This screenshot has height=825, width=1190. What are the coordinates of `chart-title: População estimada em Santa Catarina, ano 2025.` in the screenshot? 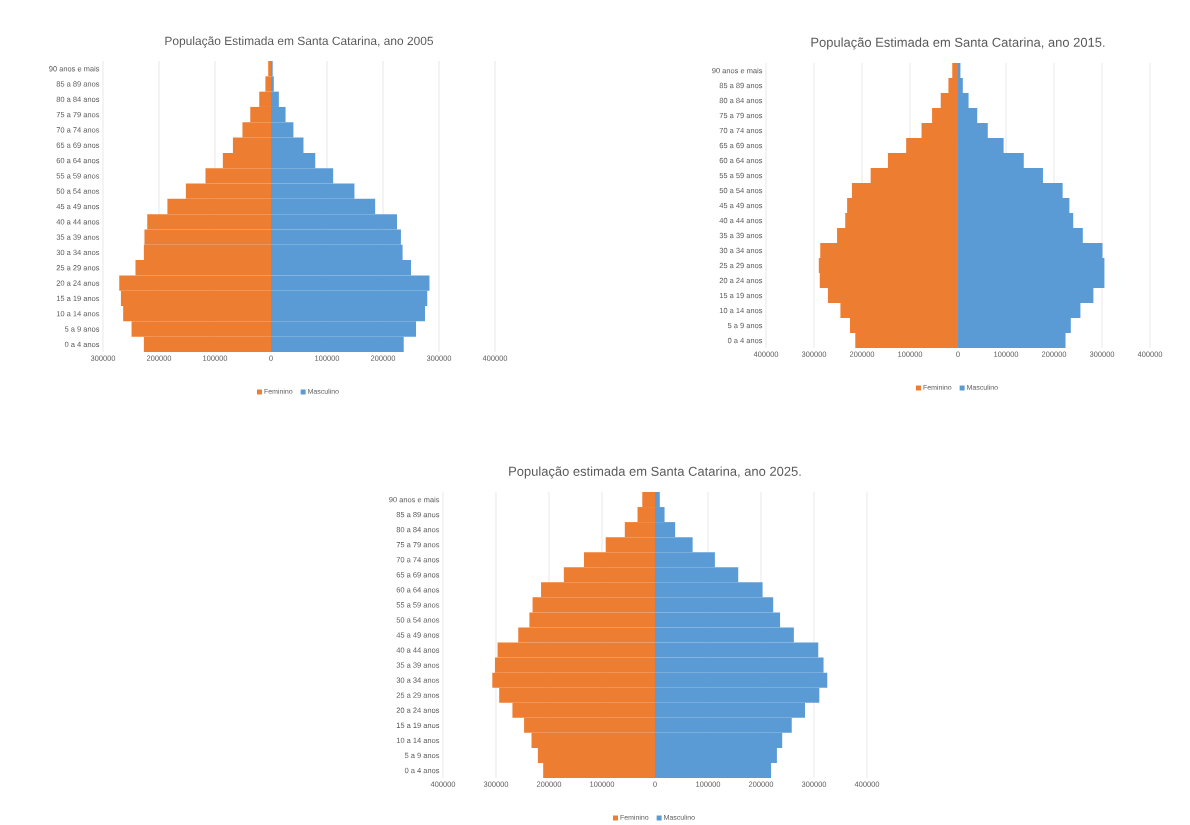 It's located at (655, 472).